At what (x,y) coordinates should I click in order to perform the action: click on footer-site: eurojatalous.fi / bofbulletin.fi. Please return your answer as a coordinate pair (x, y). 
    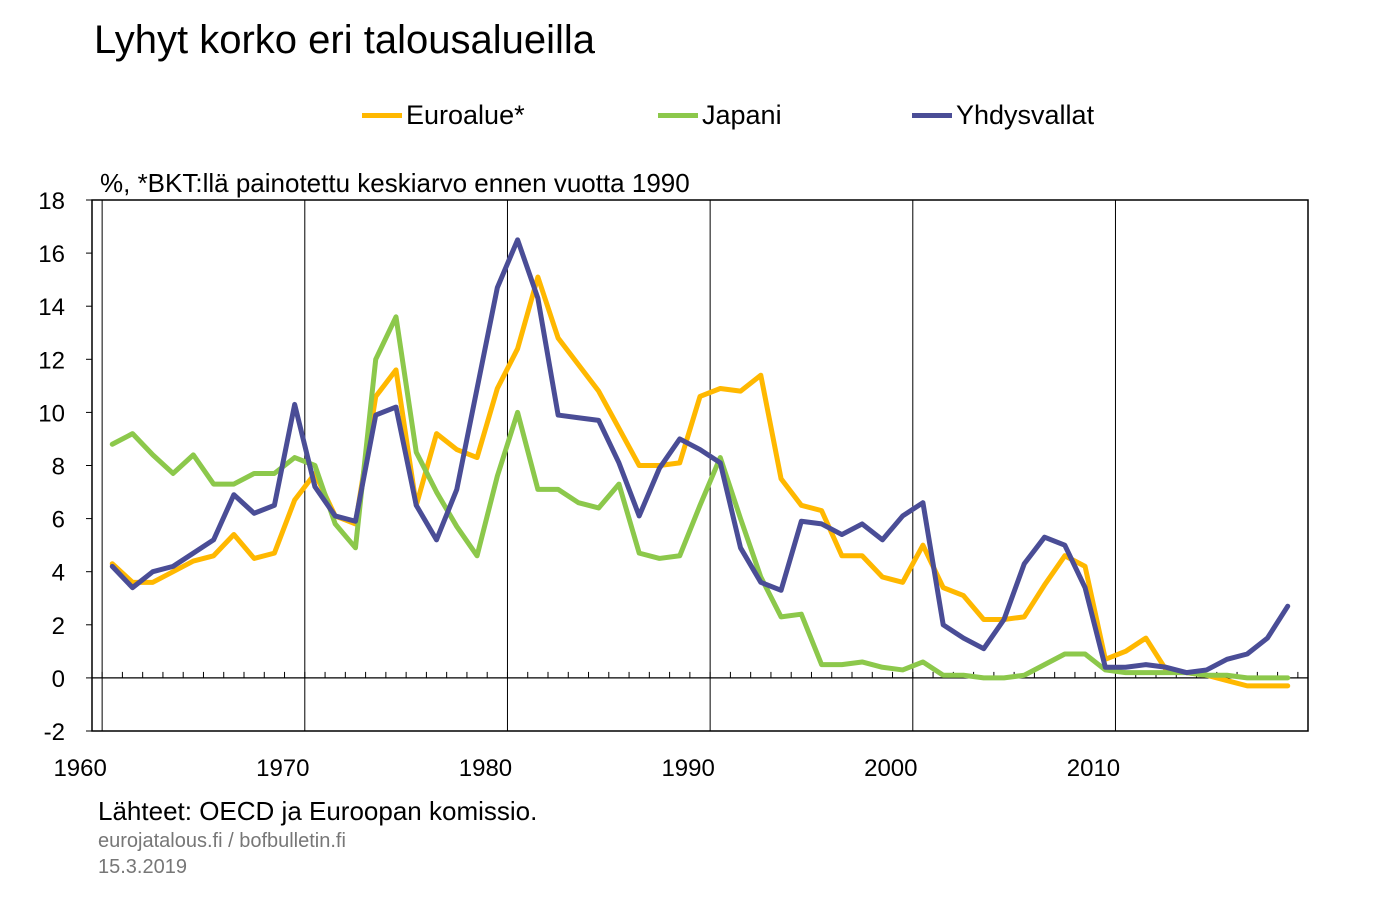
    Looking at the image, I should click on (222, 841).